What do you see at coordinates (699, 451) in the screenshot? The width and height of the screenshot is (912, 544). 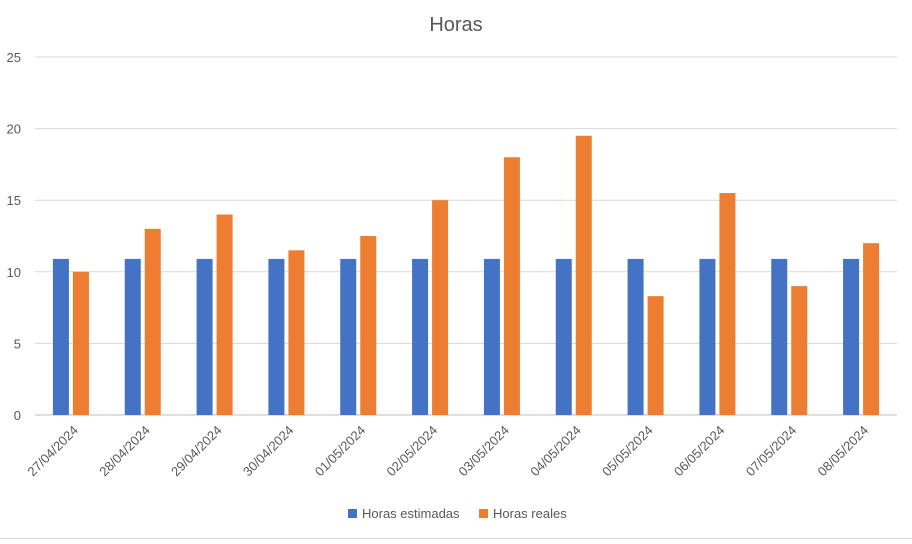 I see `x-tick-label: 06/05/2024` at bounding box center [699, 451].